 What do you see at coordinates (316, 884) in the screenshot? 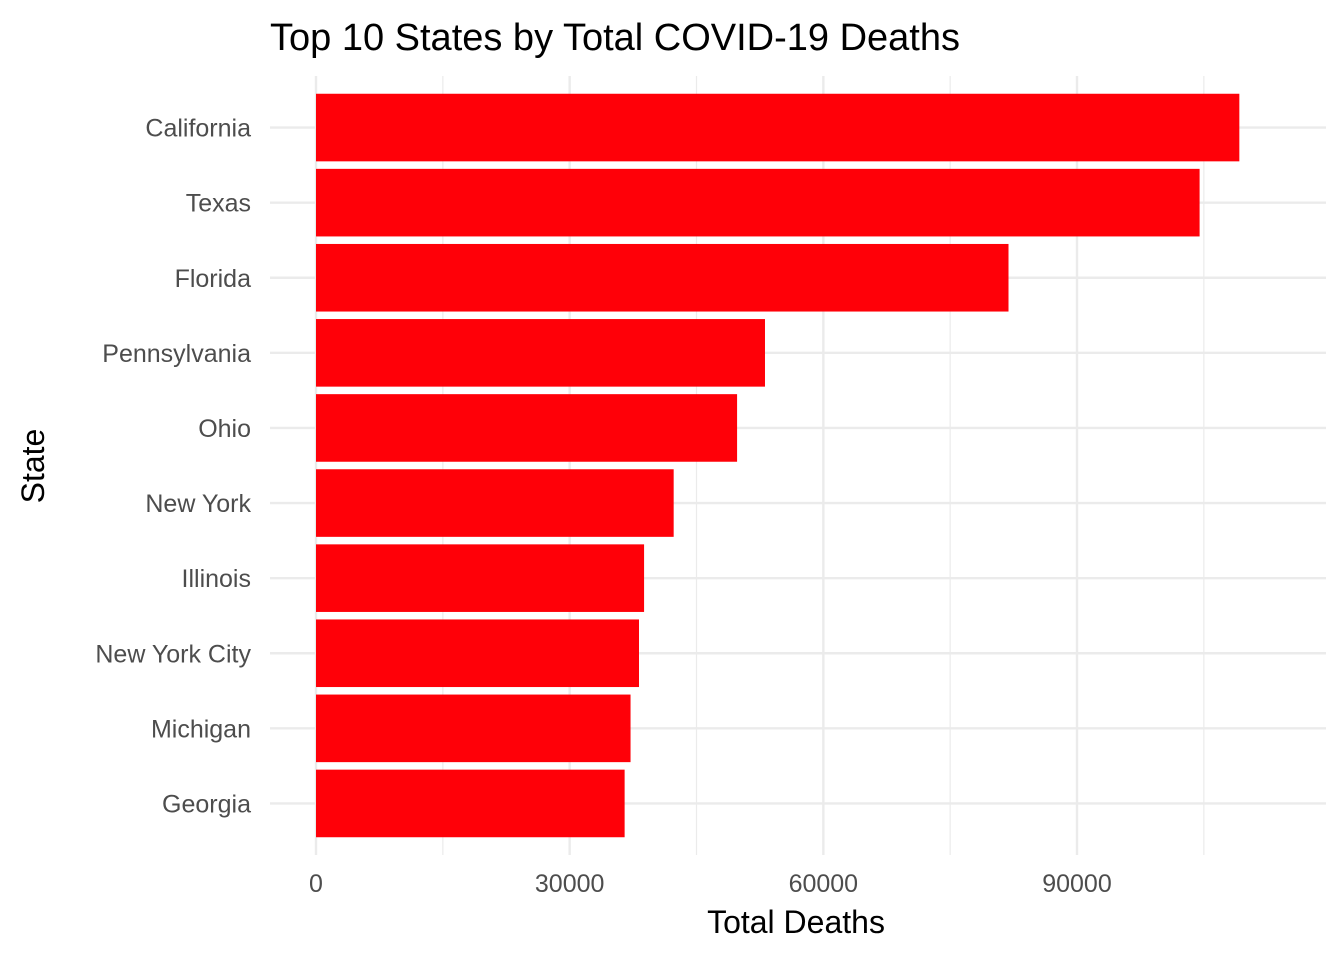
I see `x-tick-label: 0` at bounding box center [316, 884].